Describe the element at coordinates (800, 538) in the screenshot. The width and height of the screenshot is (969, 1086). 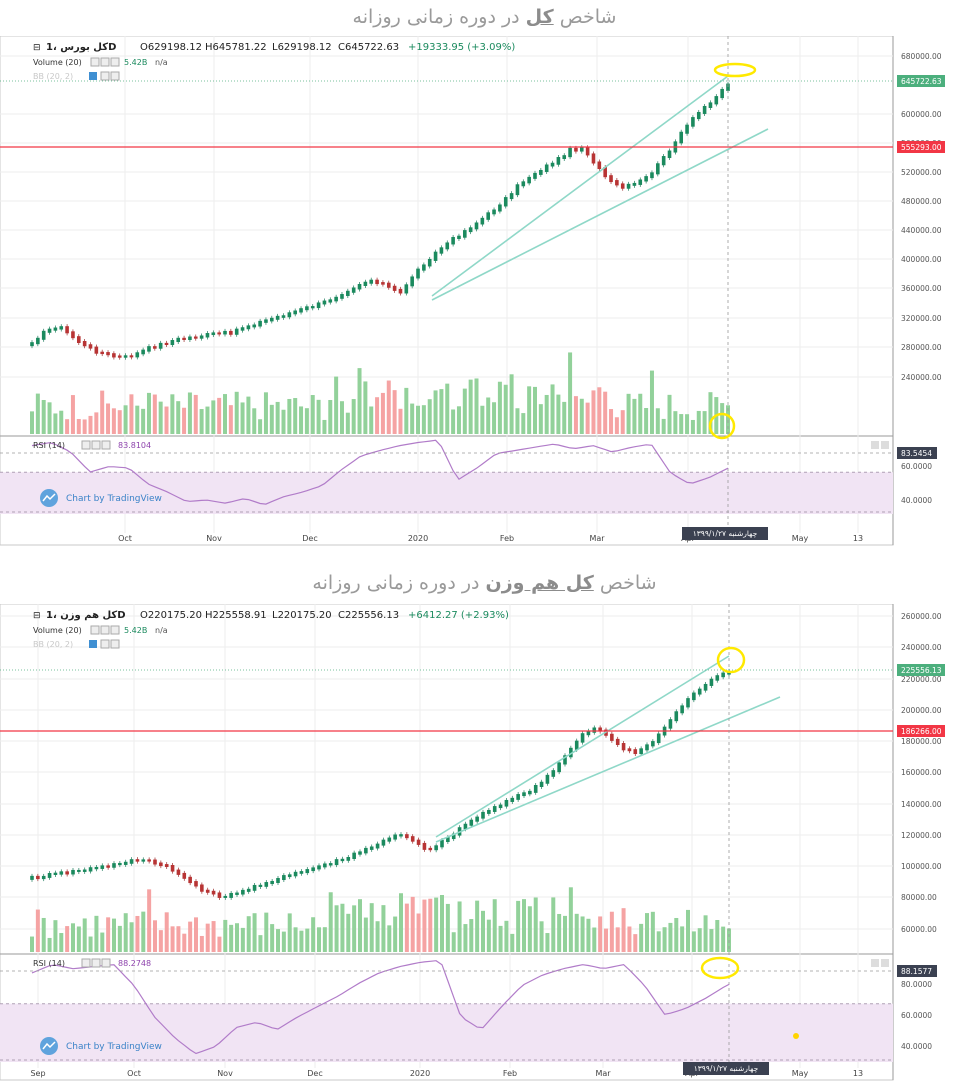
I see `x-tick-label: May` at that location.